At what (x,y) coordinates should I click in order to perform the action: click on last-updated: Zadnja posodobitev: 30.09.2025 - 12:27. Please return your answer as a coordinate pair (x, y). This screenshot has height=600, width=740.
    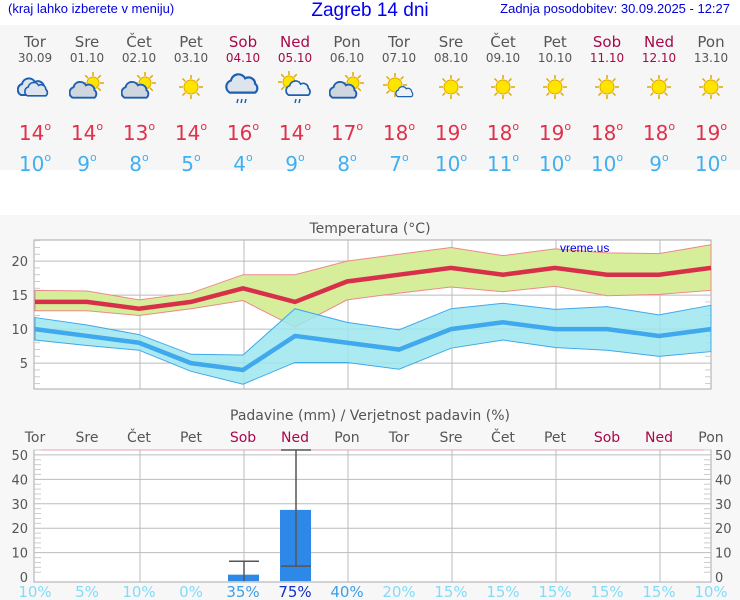
    Looking at the image, I should click on (615, 8).